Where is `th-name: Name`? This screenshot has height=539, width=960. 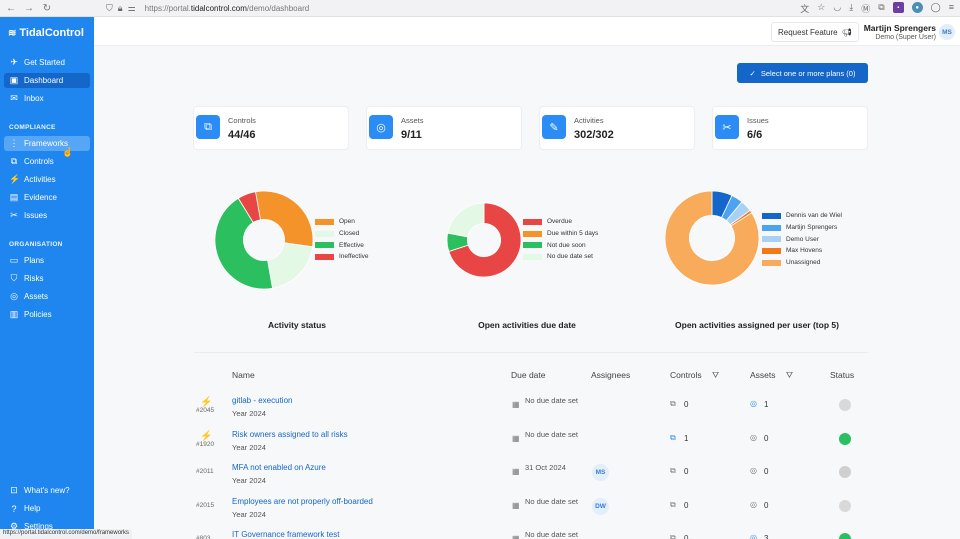 th-name: Name is located at coordinates (243, 375).